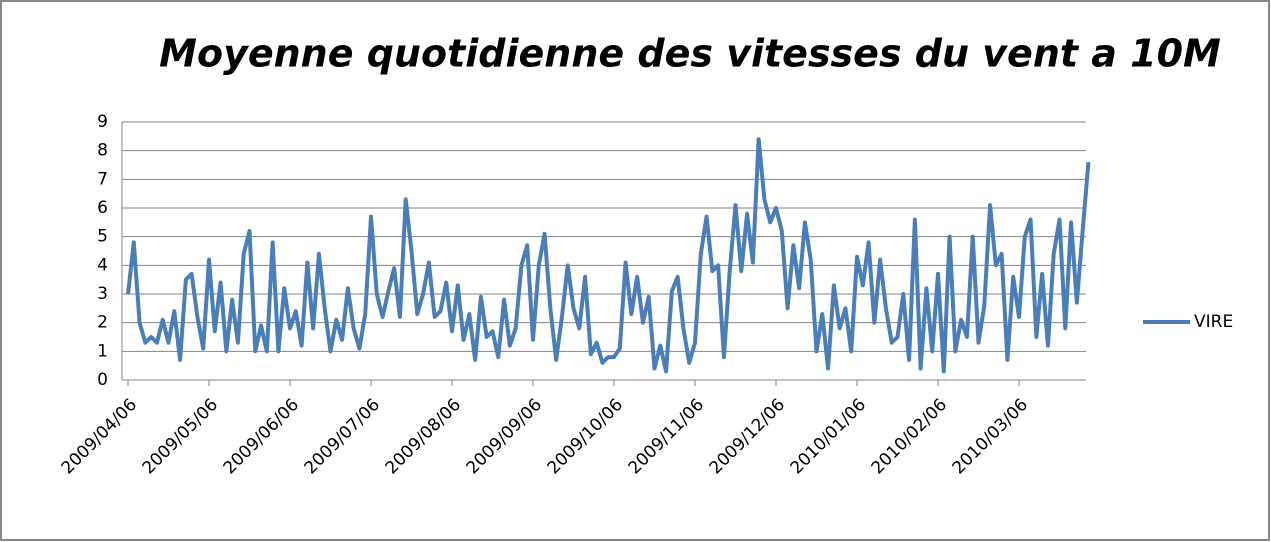 This screenshot has height=542, width=1271. Describe the element at coordinates (1213, 322) in the screenshot. I see `legend-label: VIRE` at that location.